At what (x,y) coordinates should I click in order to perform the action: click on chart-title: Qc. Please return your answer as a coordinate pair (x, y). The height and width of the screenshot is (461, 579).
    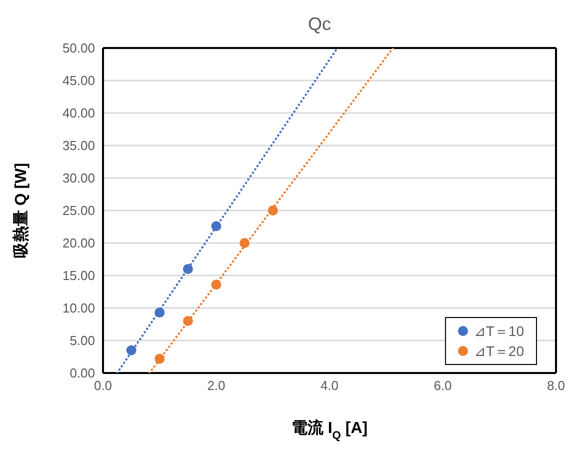
    Looking at the image, I should click on (320, 24).